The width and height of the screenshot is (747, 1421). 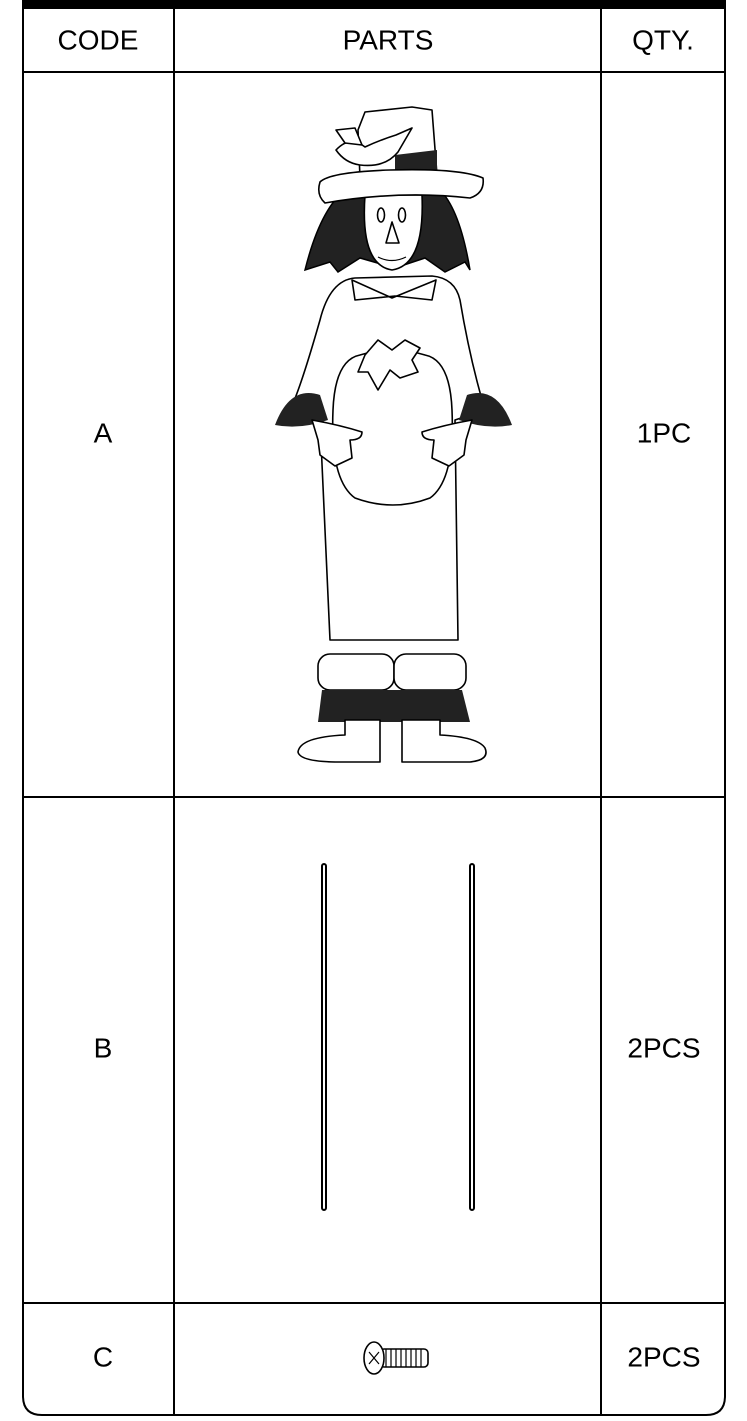 What do you see at coordinates (388, 39) in the screenshot?
I see `header-cell: PARTS` at bounding box center [388, 39].